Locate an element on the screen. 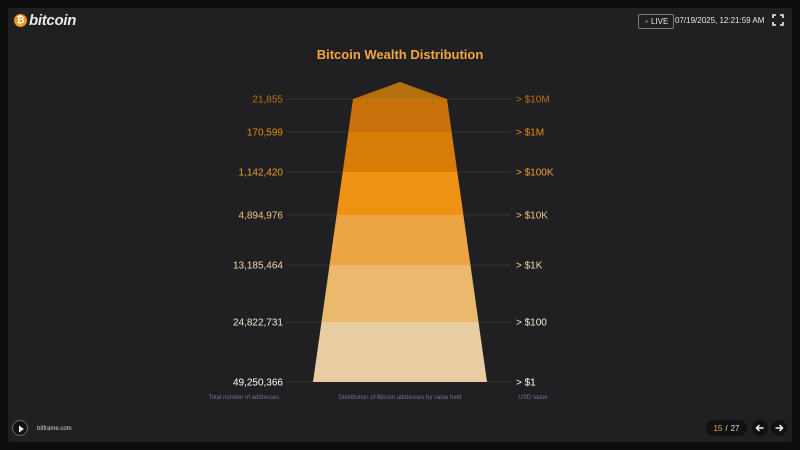 The height and width of the screenshot is (450, 800). brand-logo: ₿ bitcoin is located at coordinates (45, 20).